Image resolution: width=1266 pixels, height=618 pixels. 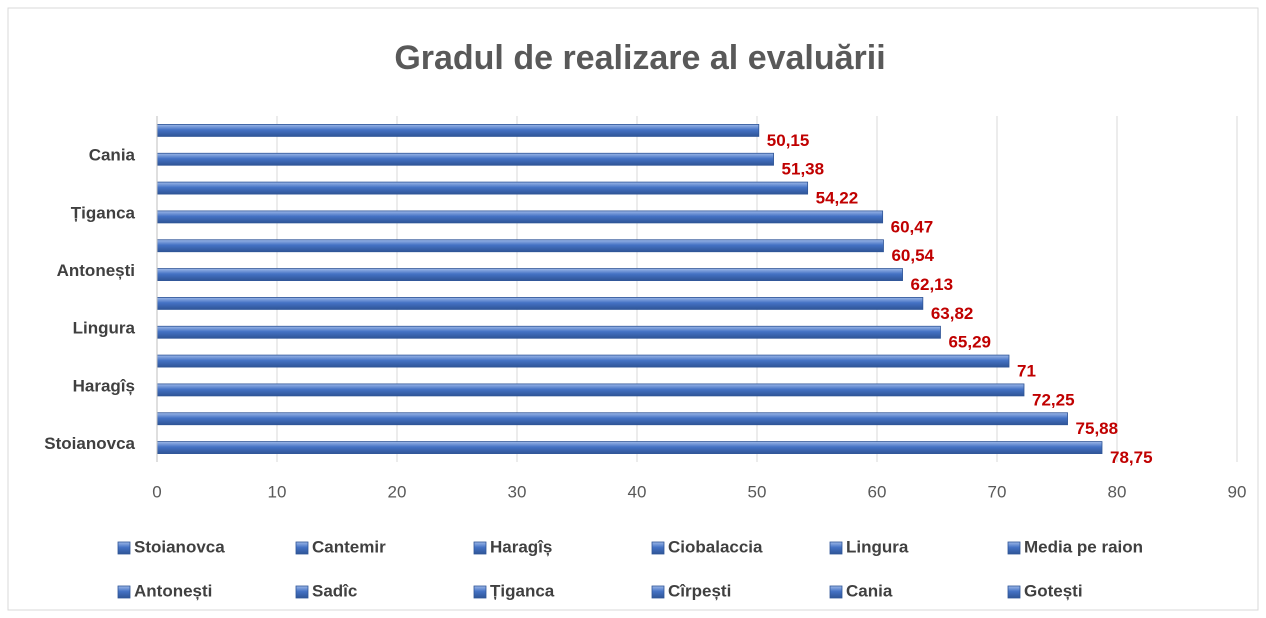 I want to click on y-tick-label: Cania, so click(x=112, y=155).